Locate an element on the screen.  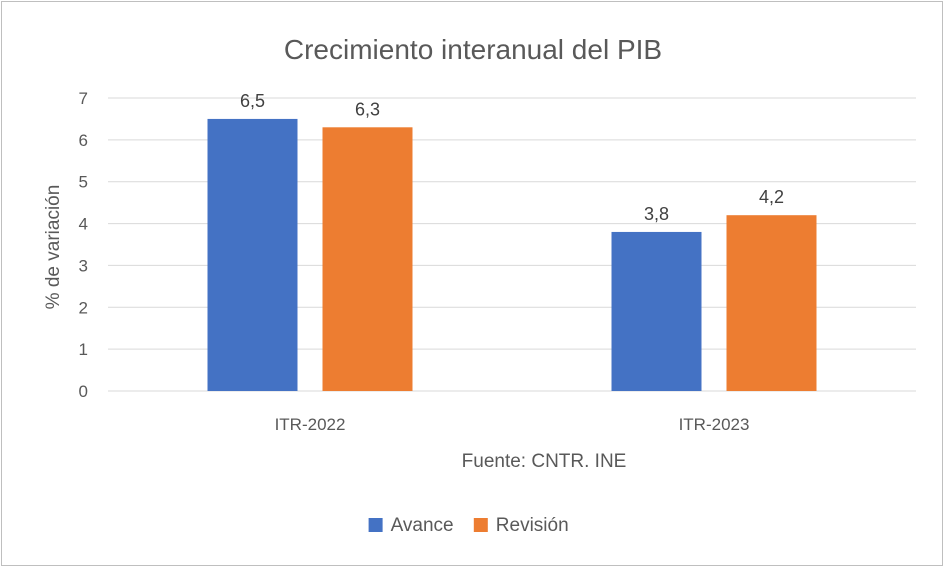
legend-label: Avance is located at coordinates (422, 525).